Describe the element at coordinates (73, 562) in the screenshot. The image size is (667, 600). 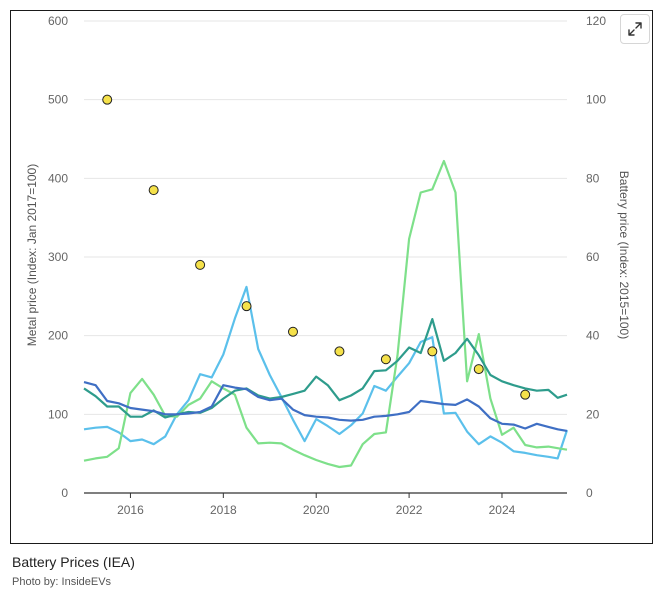
I see `caption: Battery Prices (IEA)` at that location.